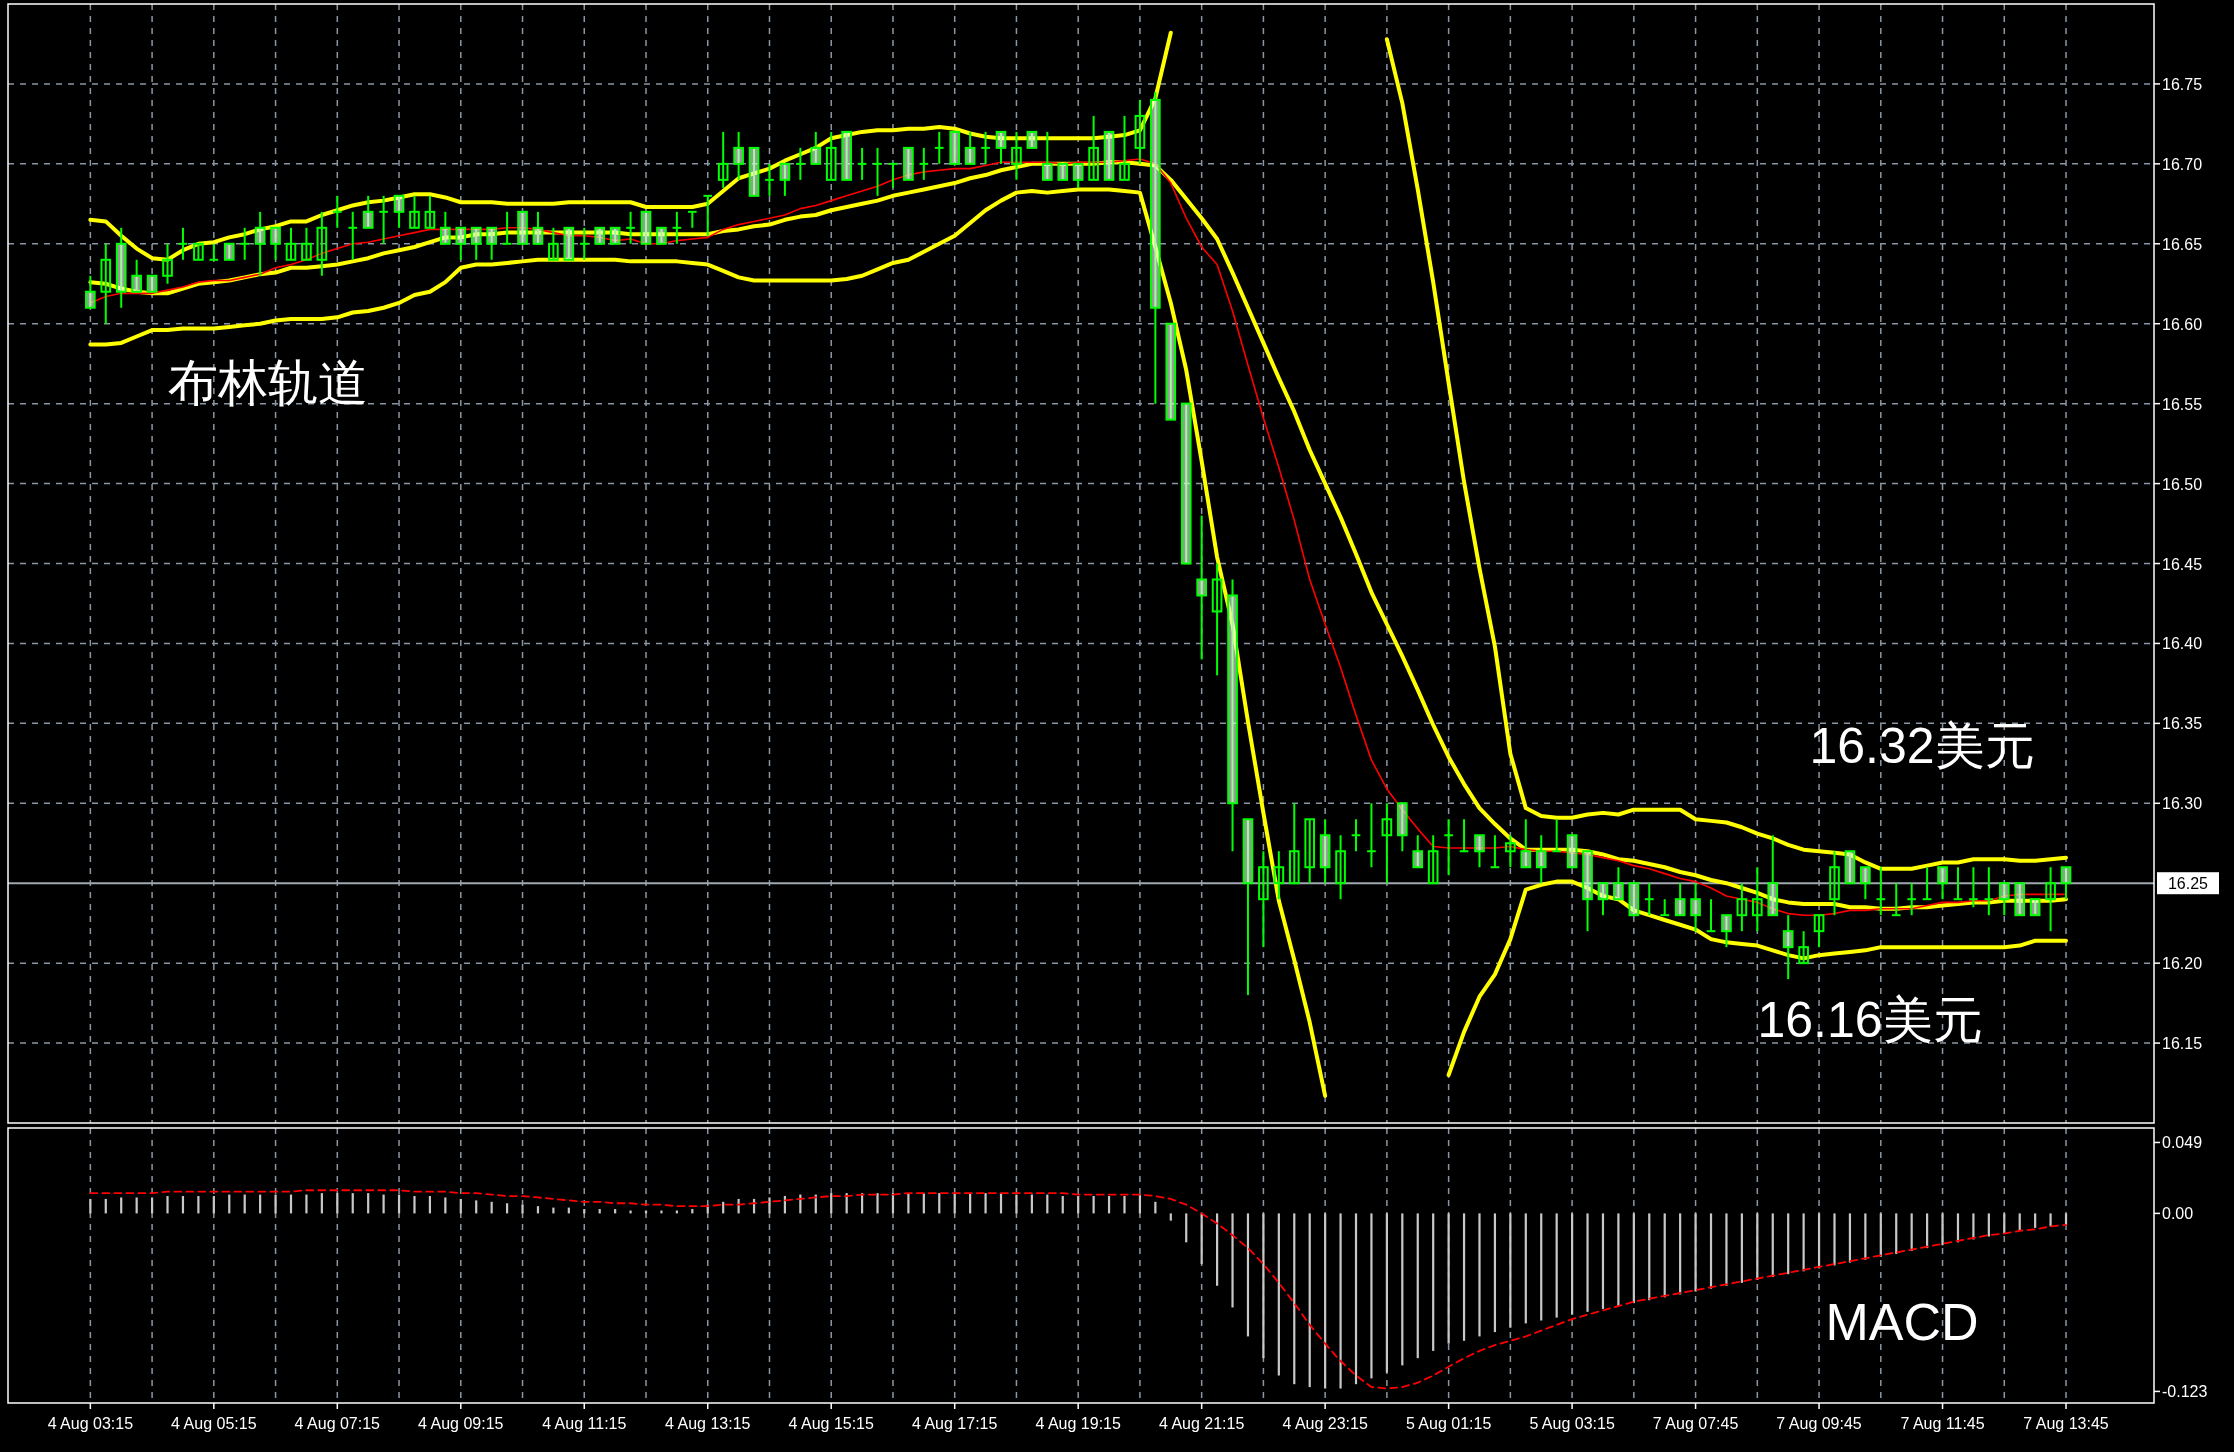 The image size is (2234, 1452). I want to click on xtick-label: 4 Aug 05:15, so click(214, 1423).